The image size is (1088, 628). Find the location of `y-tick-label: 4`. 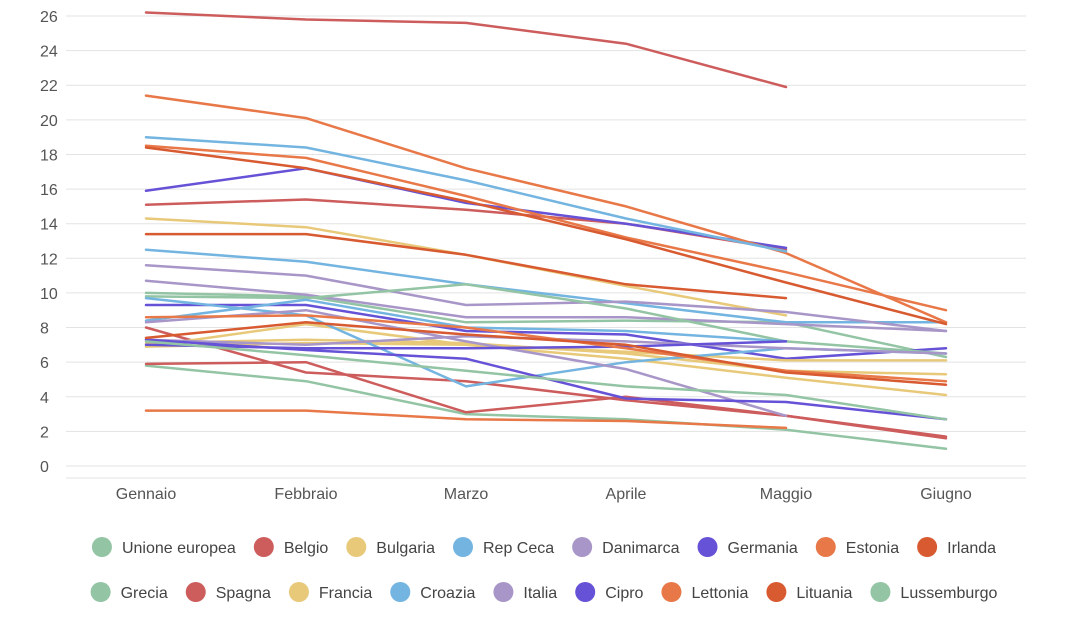

y-tick-label: 4 is located at coordinates (44, 398).